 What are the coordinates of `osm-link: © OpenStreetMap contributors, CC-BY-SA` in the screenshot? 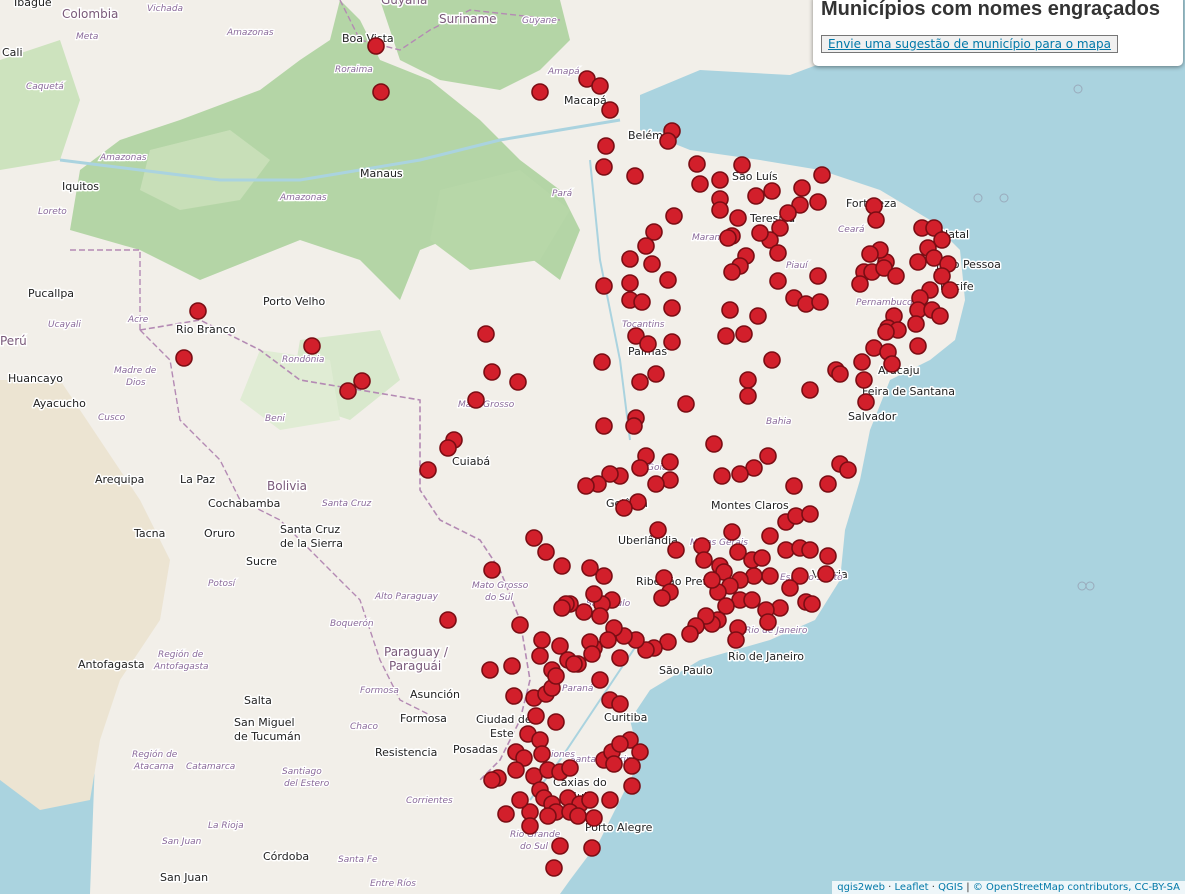 It's located at (1076, 887).